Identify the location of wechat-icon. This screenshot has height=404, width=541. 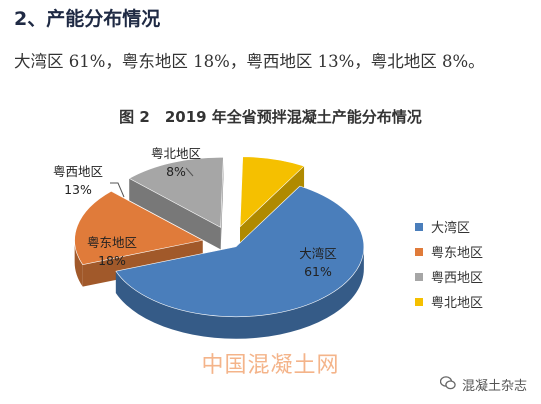
(447, 384).